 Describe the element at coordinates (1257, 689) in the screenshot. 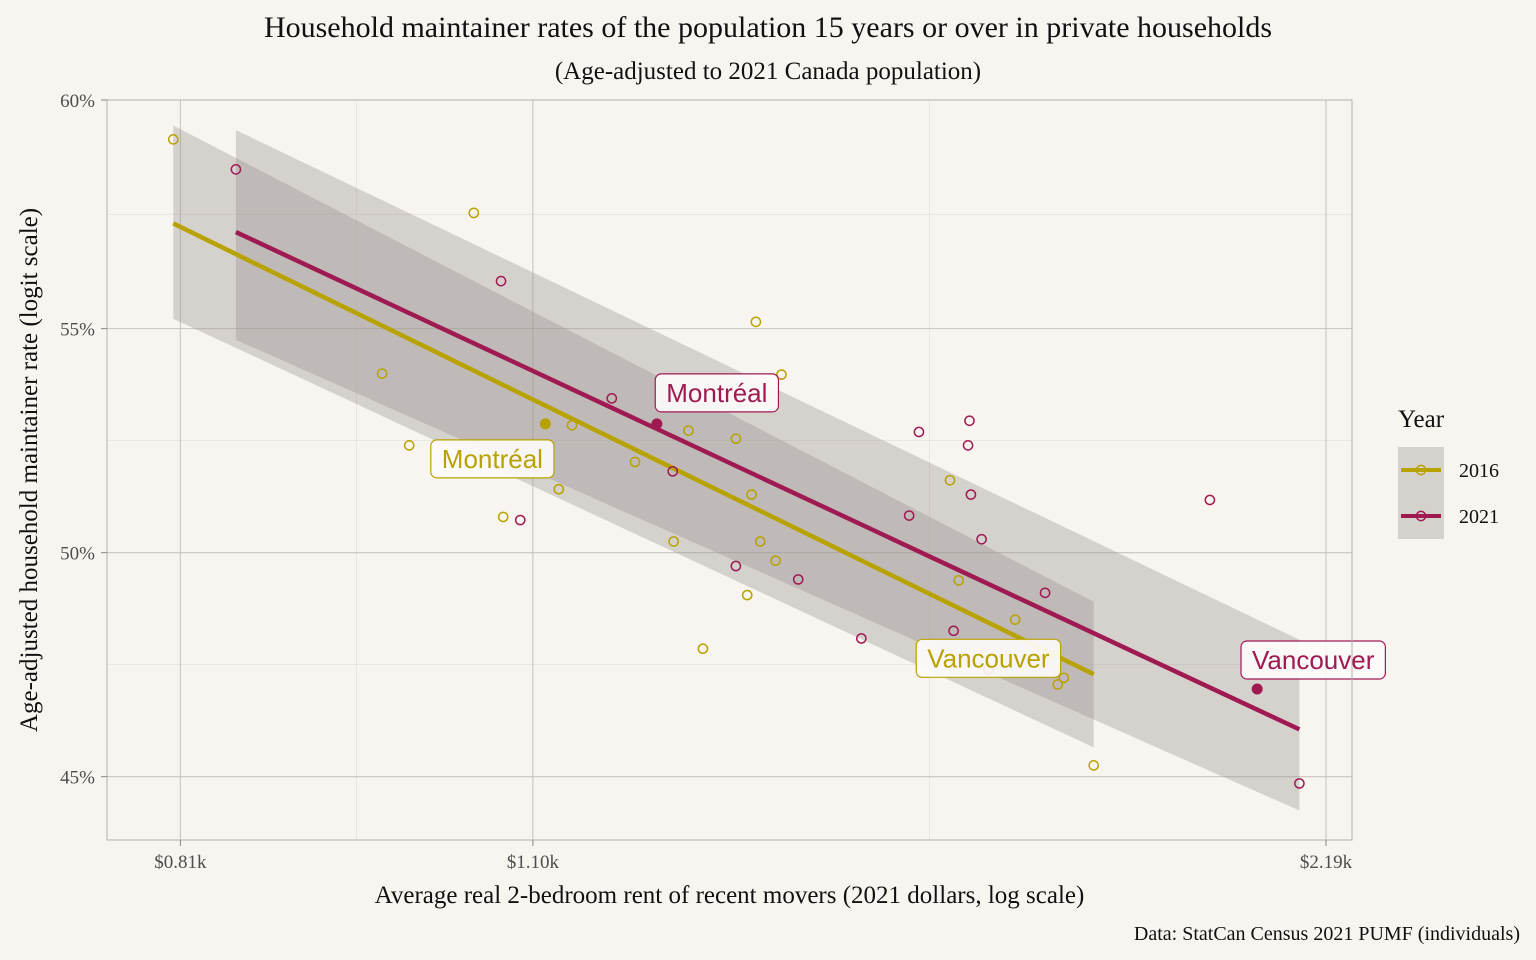

I see `highlight-point-vancouver-2021` at that location.